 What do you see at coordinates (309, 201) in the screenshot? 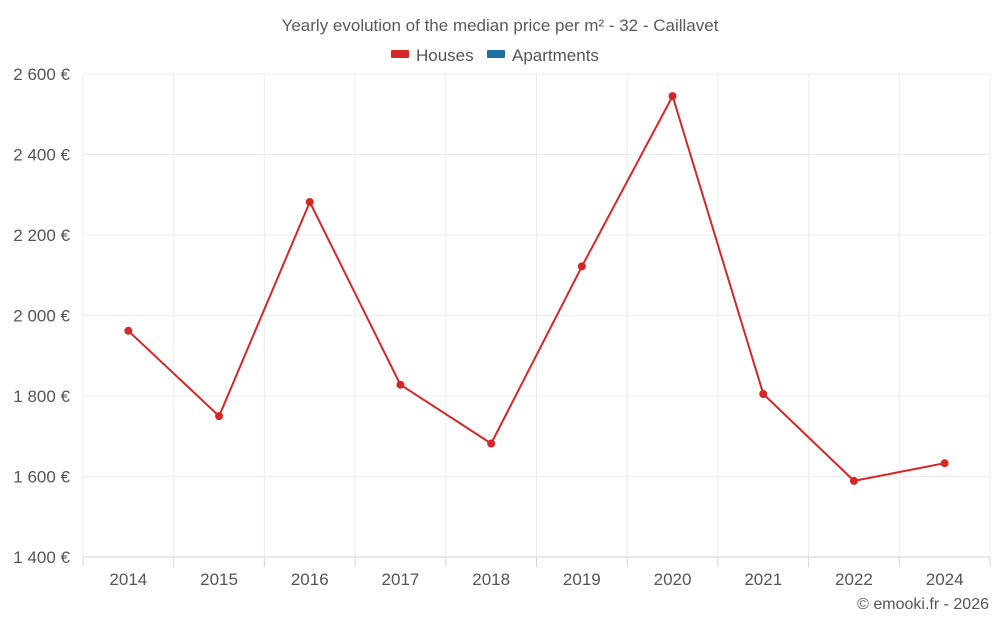
I see `data-point-houses-2016` at bounding box center [309, 201].